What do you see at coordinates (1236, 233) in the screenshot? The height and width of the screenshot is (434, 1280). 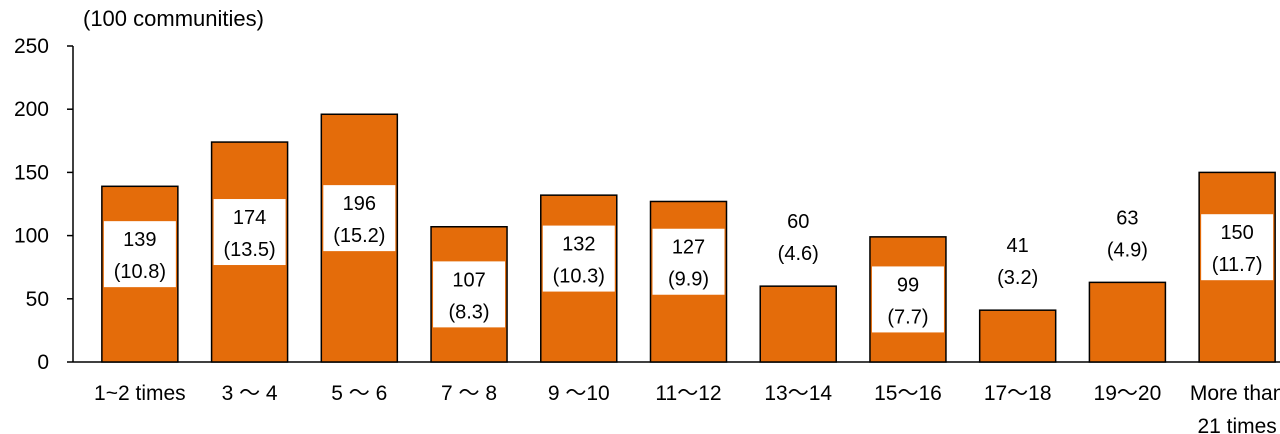 I see `data-label-value: 150` at bounding box center [1236, 233].